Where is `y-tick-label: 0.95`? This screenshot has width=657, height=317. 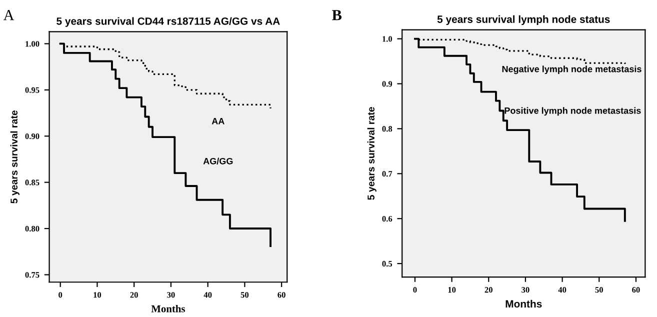
y-tick-label: 0.95 is located at coordinates (32, 90).